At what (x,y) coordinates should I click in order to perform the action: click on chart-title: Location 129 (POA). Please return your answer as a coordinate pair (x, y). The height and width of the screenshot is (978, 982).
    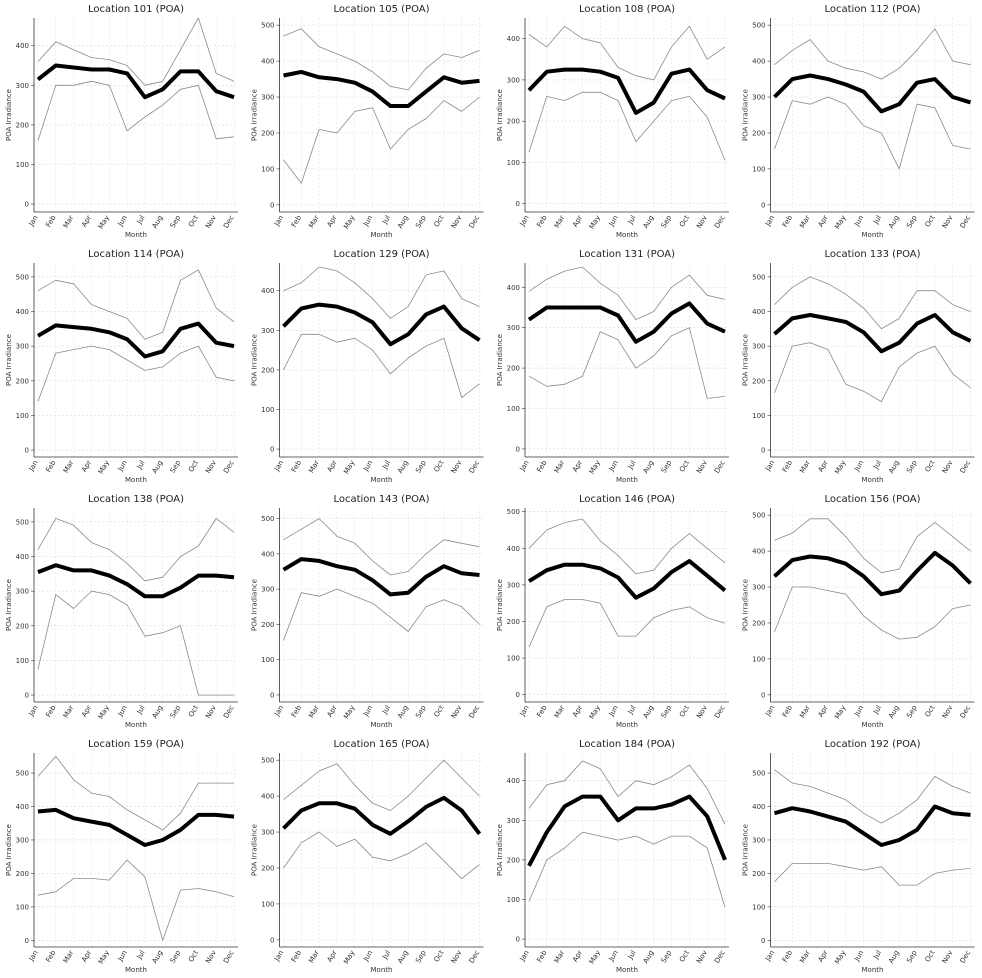
    Looking at the image, I should click on (381, 254).